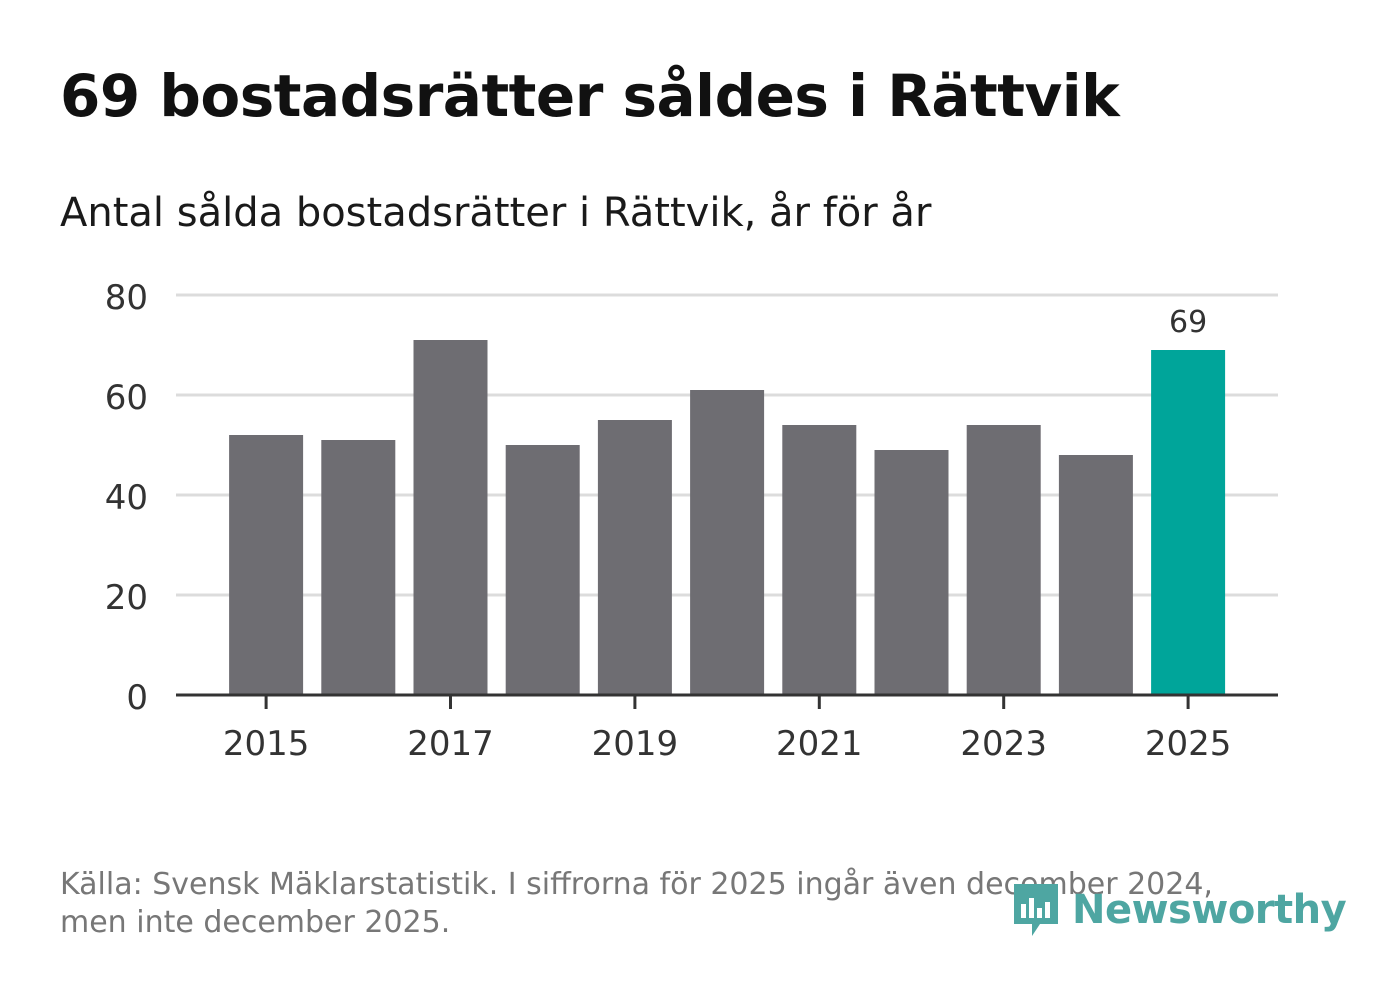  I want to click on newsworthy-logo-text: Newsworthy, so click(1209, 910).